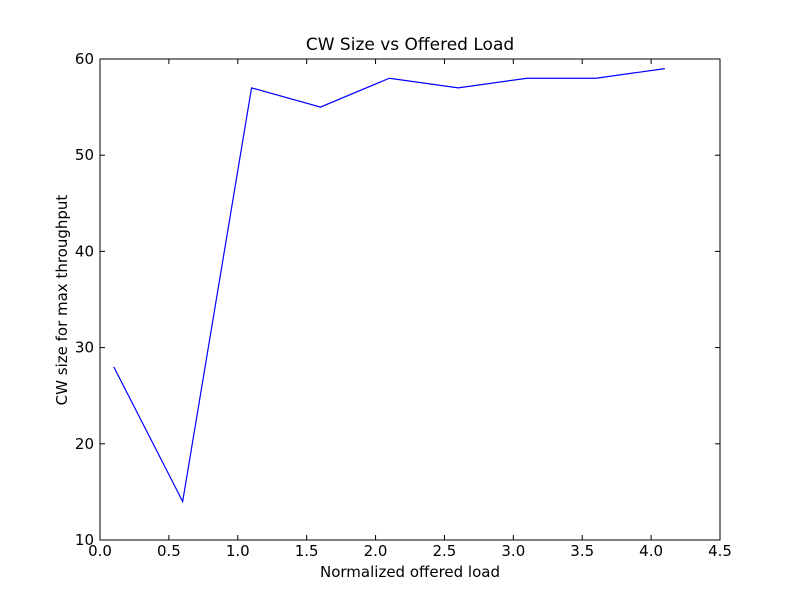  I want to click on chart-title: CW Size vs Offered Load, so click(410, 45).